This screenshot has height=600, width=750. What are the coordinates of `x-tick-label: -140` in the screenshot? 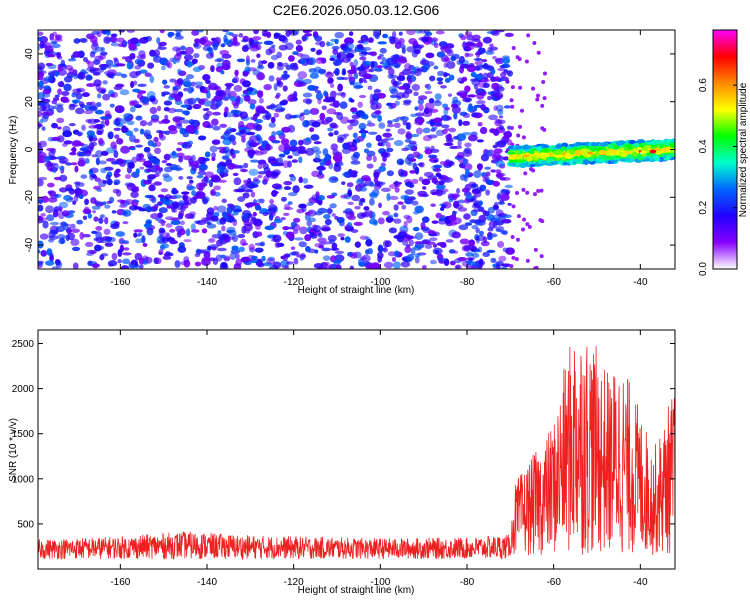 It's located at (207, 582).